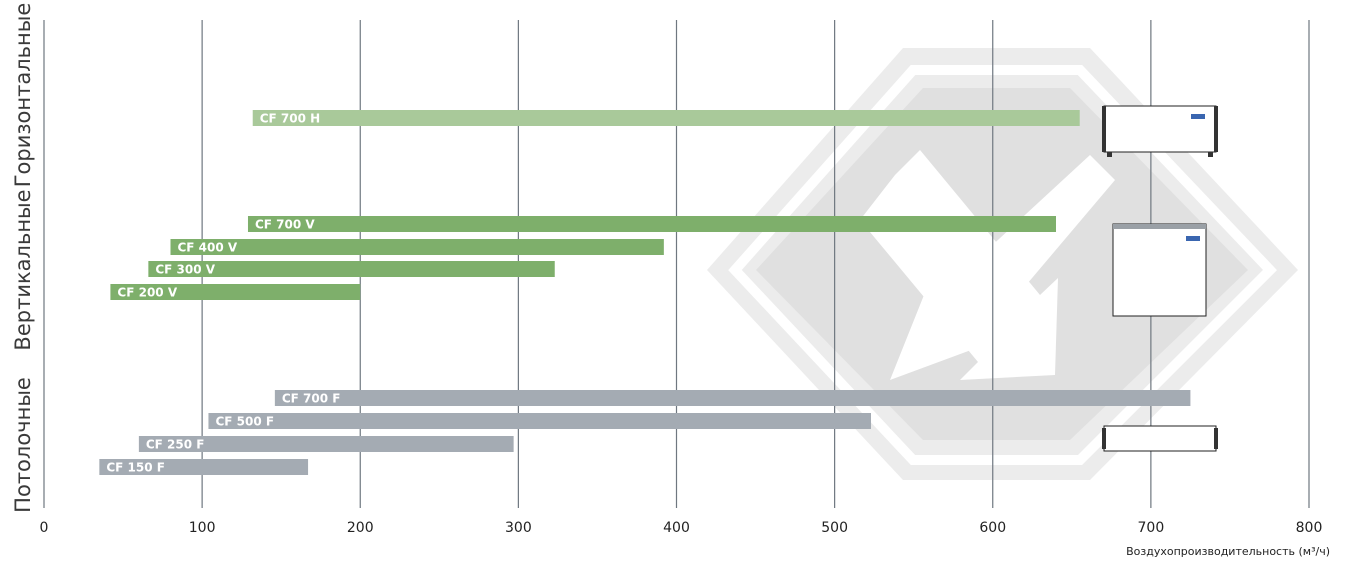 This screenshot has width=1345, height=564. I want to click on x-tick-label: 200, so click(360, 528).